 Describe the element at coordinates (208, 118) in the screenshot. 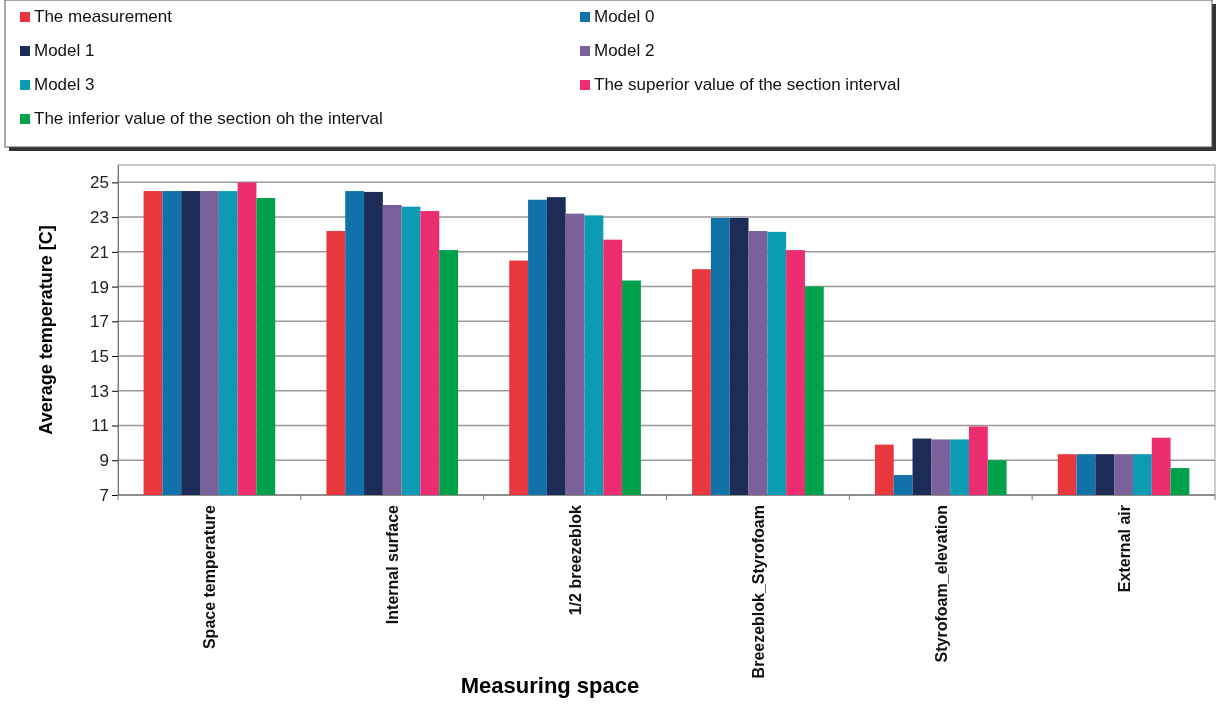

I see `legend-label: The inferior value of the section oh the interval` at that location.